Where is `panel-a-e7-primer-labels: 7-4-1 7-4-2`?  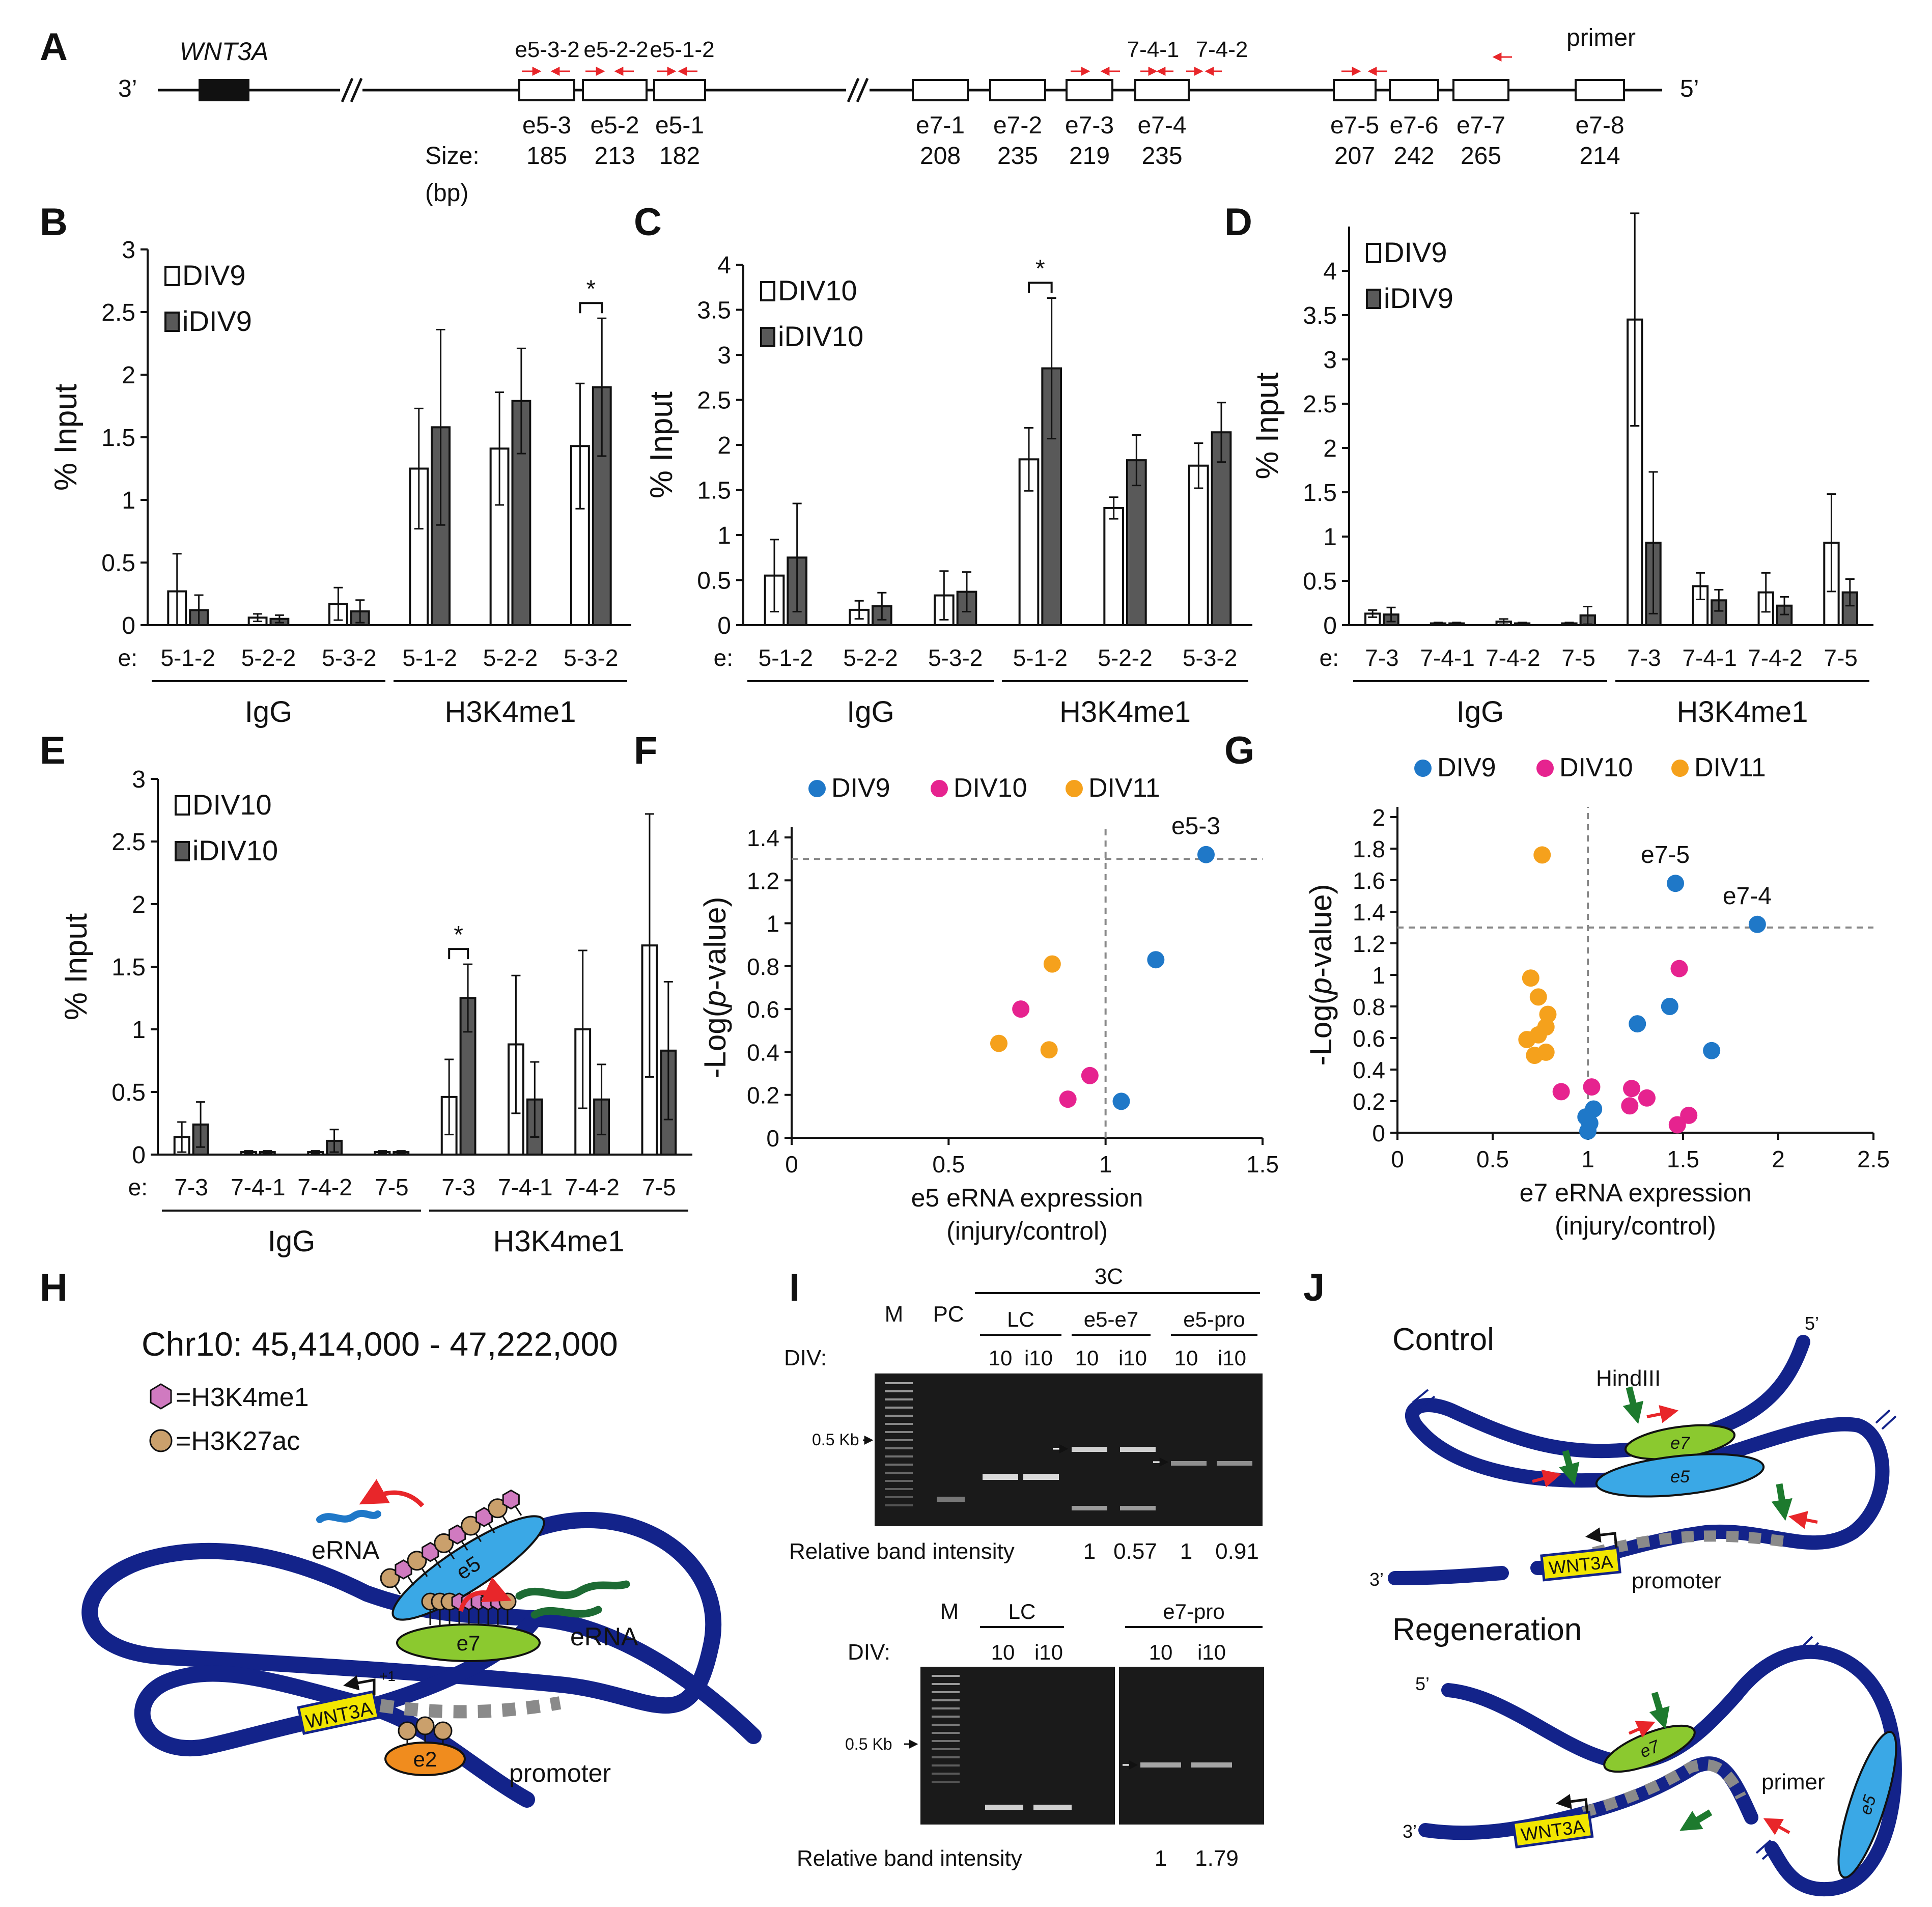 panel-a-e7-primer-labels: 7-4-1 7-4-2 is located at coordinates (1187, 50).